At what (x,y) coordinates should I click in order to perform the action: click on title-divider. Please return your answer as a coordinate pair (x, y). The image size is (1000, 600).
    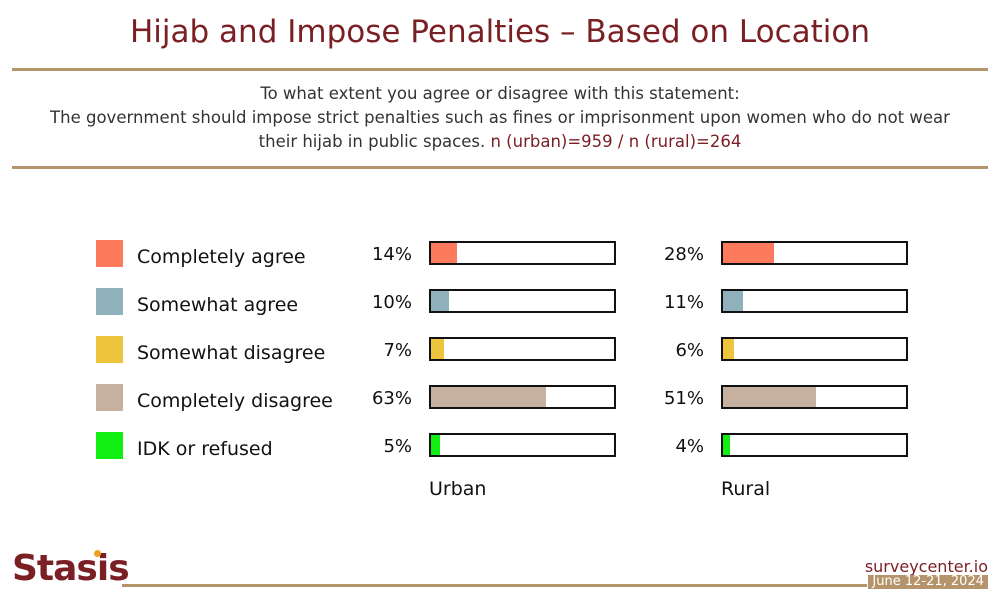
    Looking at the image, I should click on (500, 69).